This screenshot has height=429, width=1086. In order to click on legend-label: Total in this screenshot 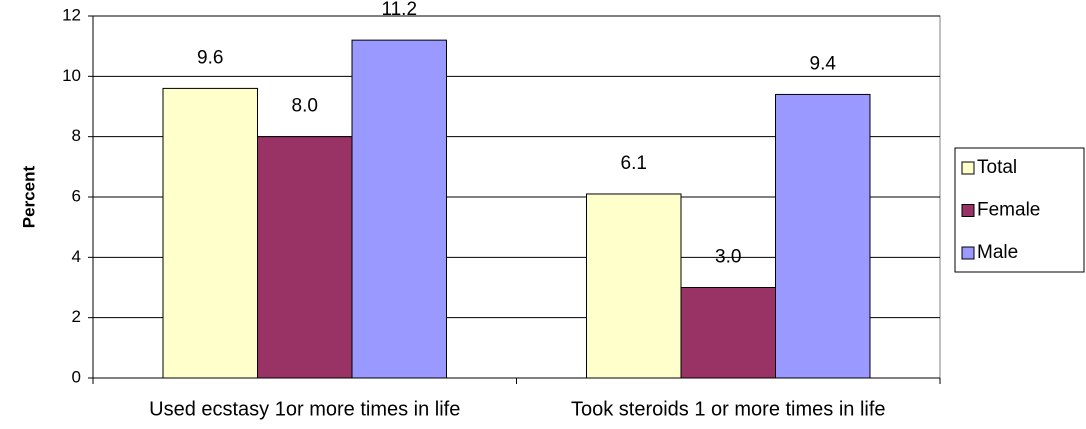, I will do `click(997, 167)`.